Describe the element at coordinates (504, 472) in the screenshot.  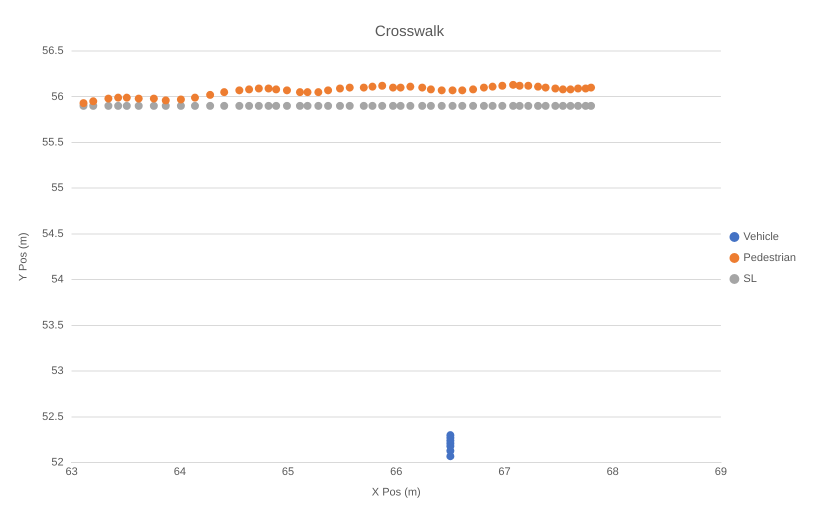
I see `x-tick-label: 67` at that location.